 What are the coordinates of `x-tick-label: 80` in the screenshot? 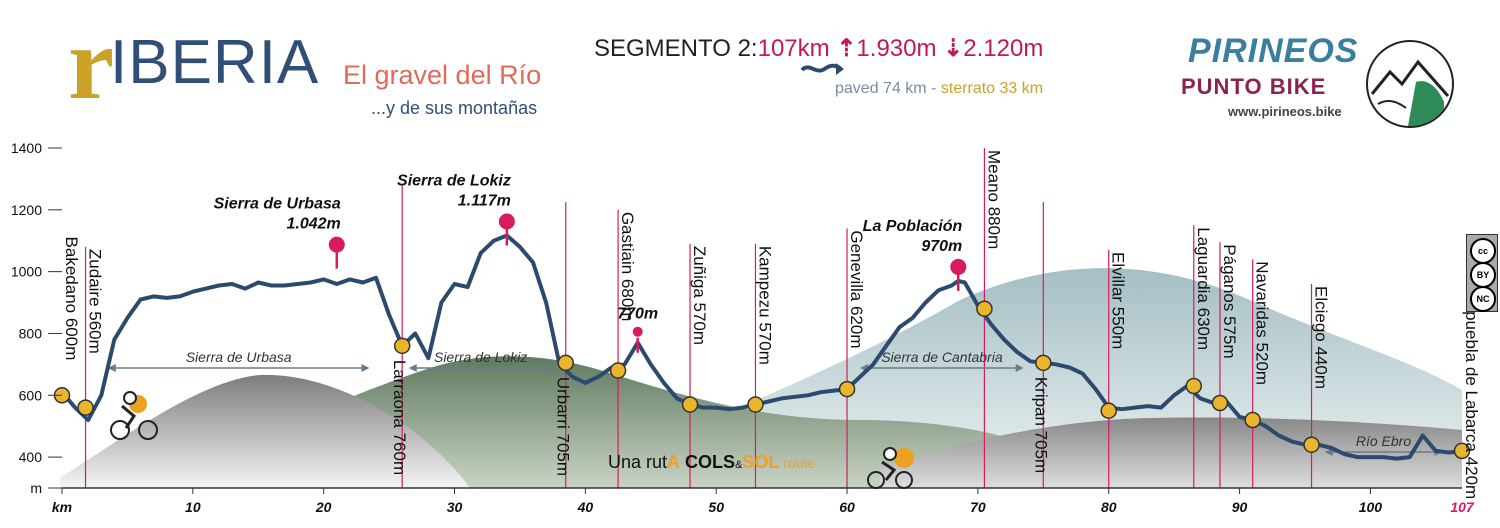 It's located at (1109, 507).